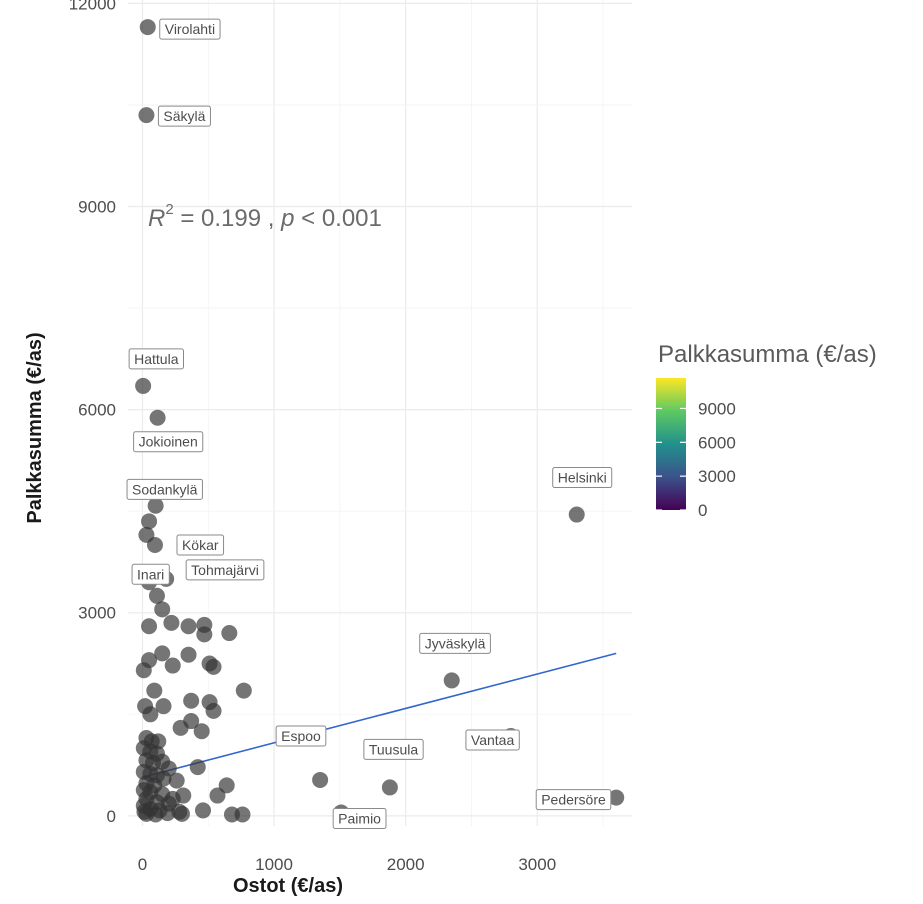  I want to click on point-label: Helsinki, so click(582, 478).